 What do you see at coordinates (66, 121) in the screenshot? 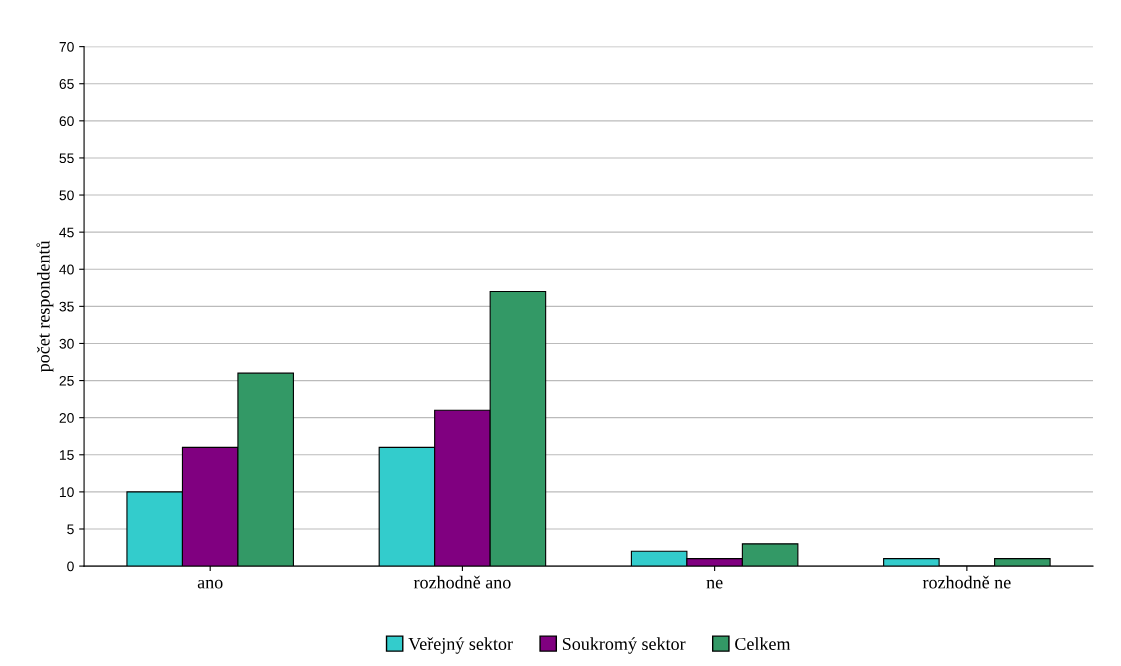
I see `y-tick-label: 60` at bounding box center [66, 121].